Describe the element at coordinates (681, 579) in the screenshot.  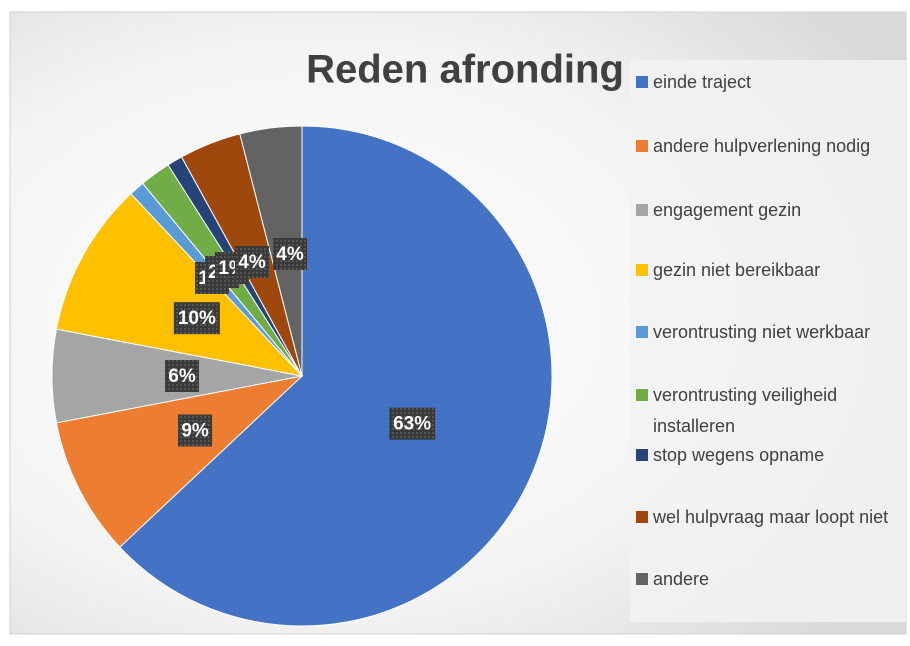
I see `legend-label: andere` at that location.